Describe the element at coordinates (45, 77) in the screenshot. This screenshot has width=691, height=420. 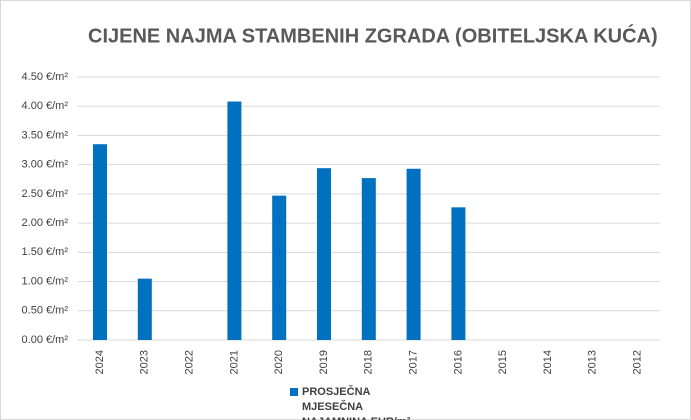
I see `y-tick-label: 4.50 €/m²` at that location.